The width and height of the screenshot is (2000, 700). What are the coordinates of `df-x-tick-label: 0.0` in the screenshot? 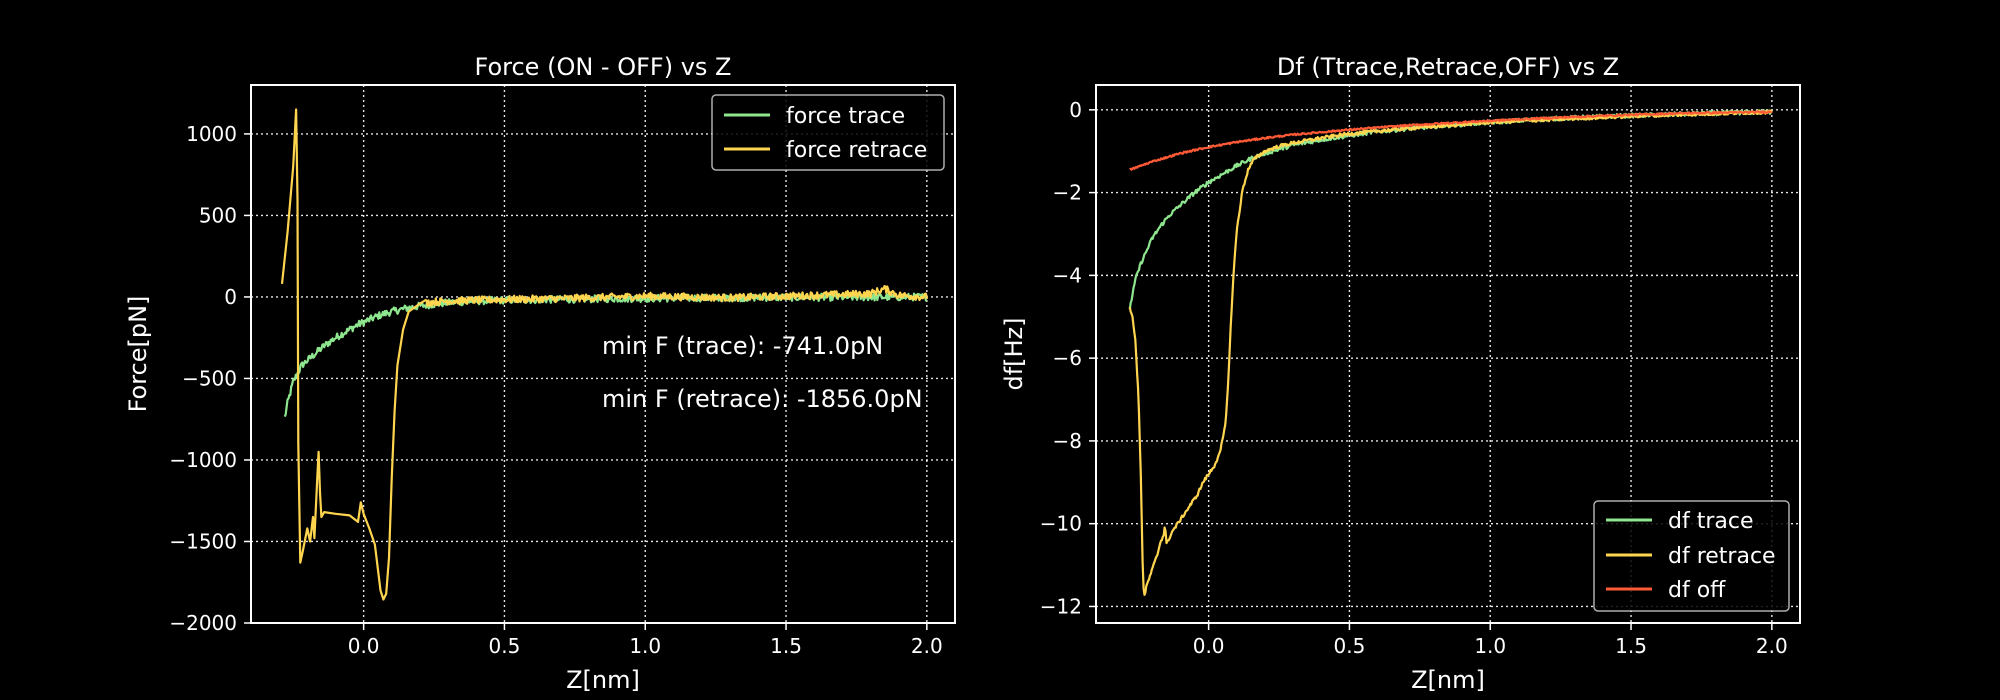 It's located at (1209, 646).